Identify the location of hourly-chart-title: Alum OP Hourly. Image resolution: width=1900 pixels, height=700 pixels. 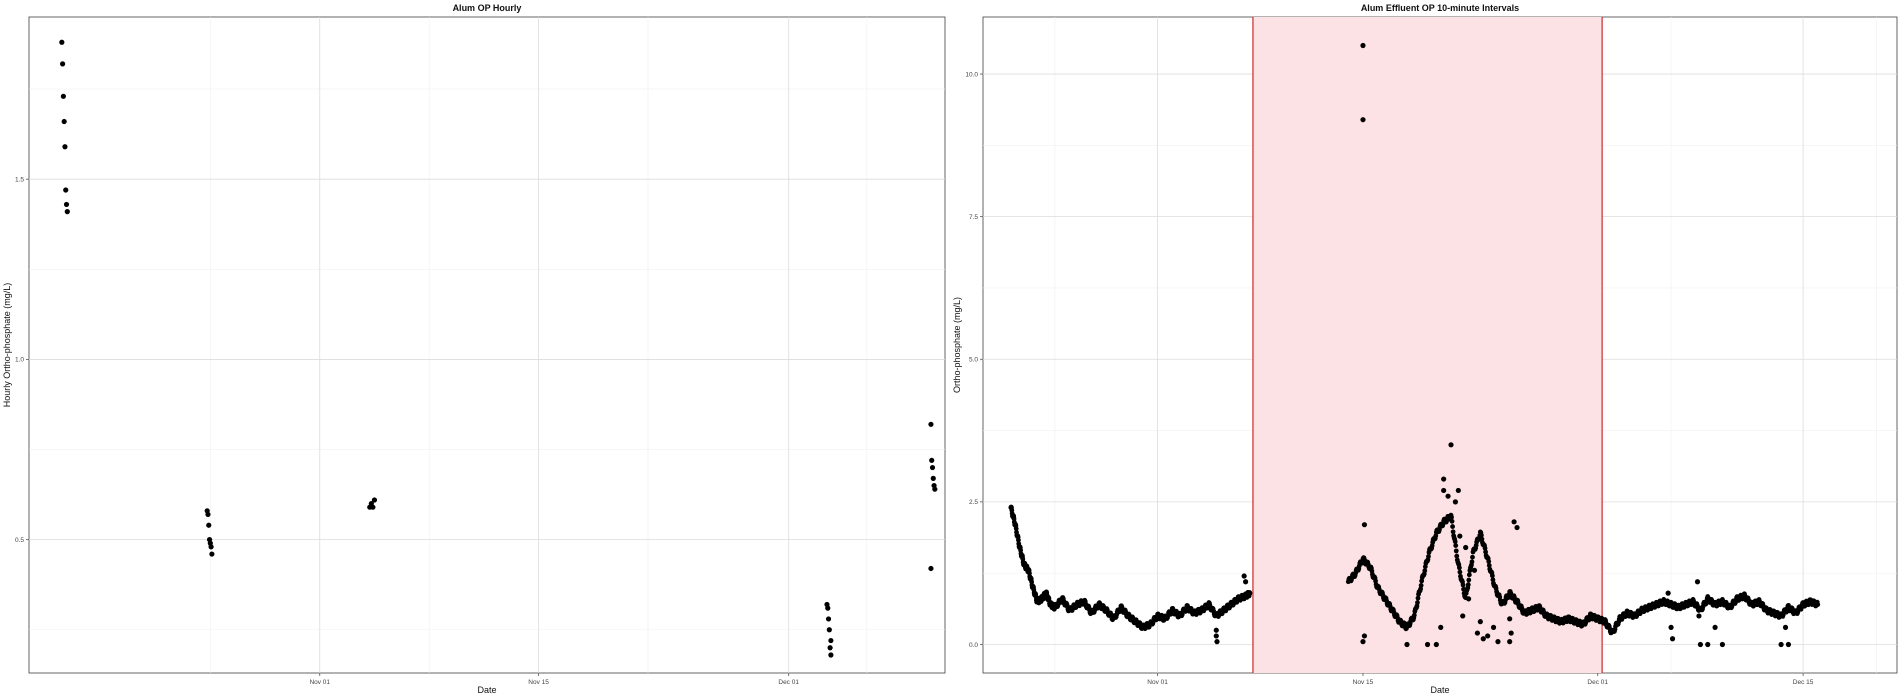
(487, 8).